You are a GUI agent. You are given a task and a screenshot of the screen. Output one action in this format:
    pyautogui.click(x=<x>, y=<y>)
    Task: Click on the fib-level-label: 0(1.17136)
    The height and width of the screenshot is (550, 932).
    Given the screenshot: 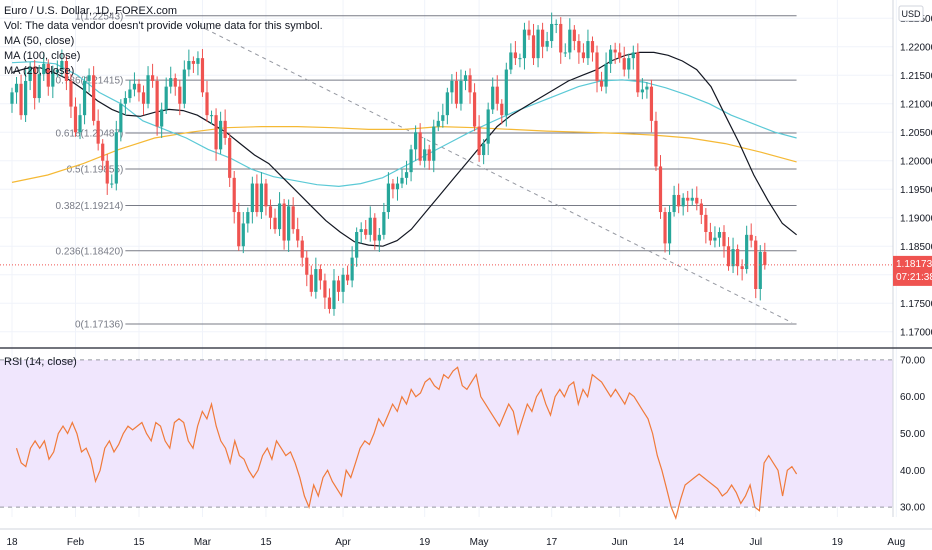 What is the action you would take?
    pyautogui.click(x=99, y=324)
    